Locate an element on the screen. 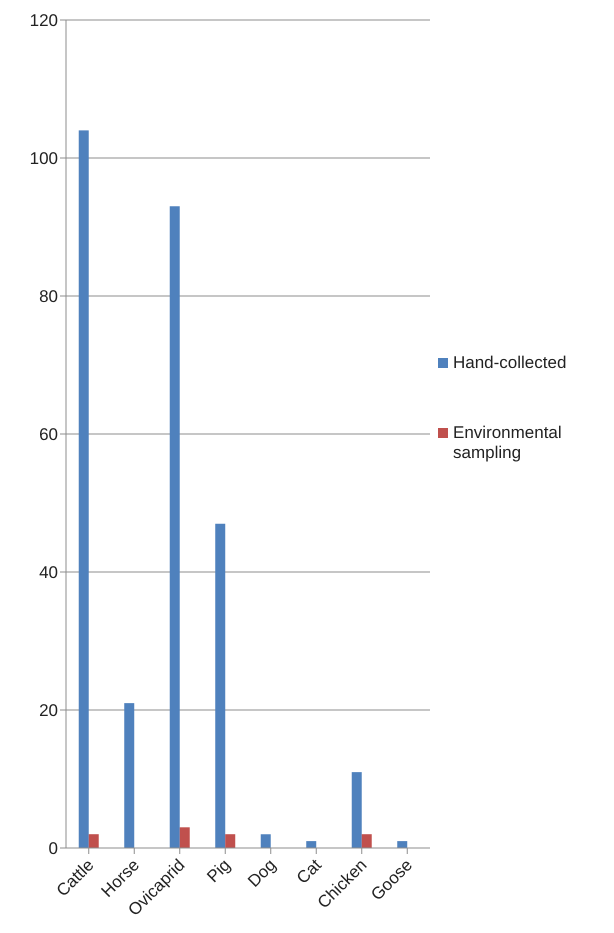 This screenshot has width=614, height=933. legend-label: Hand-collected is located at coordinates (509, 363).